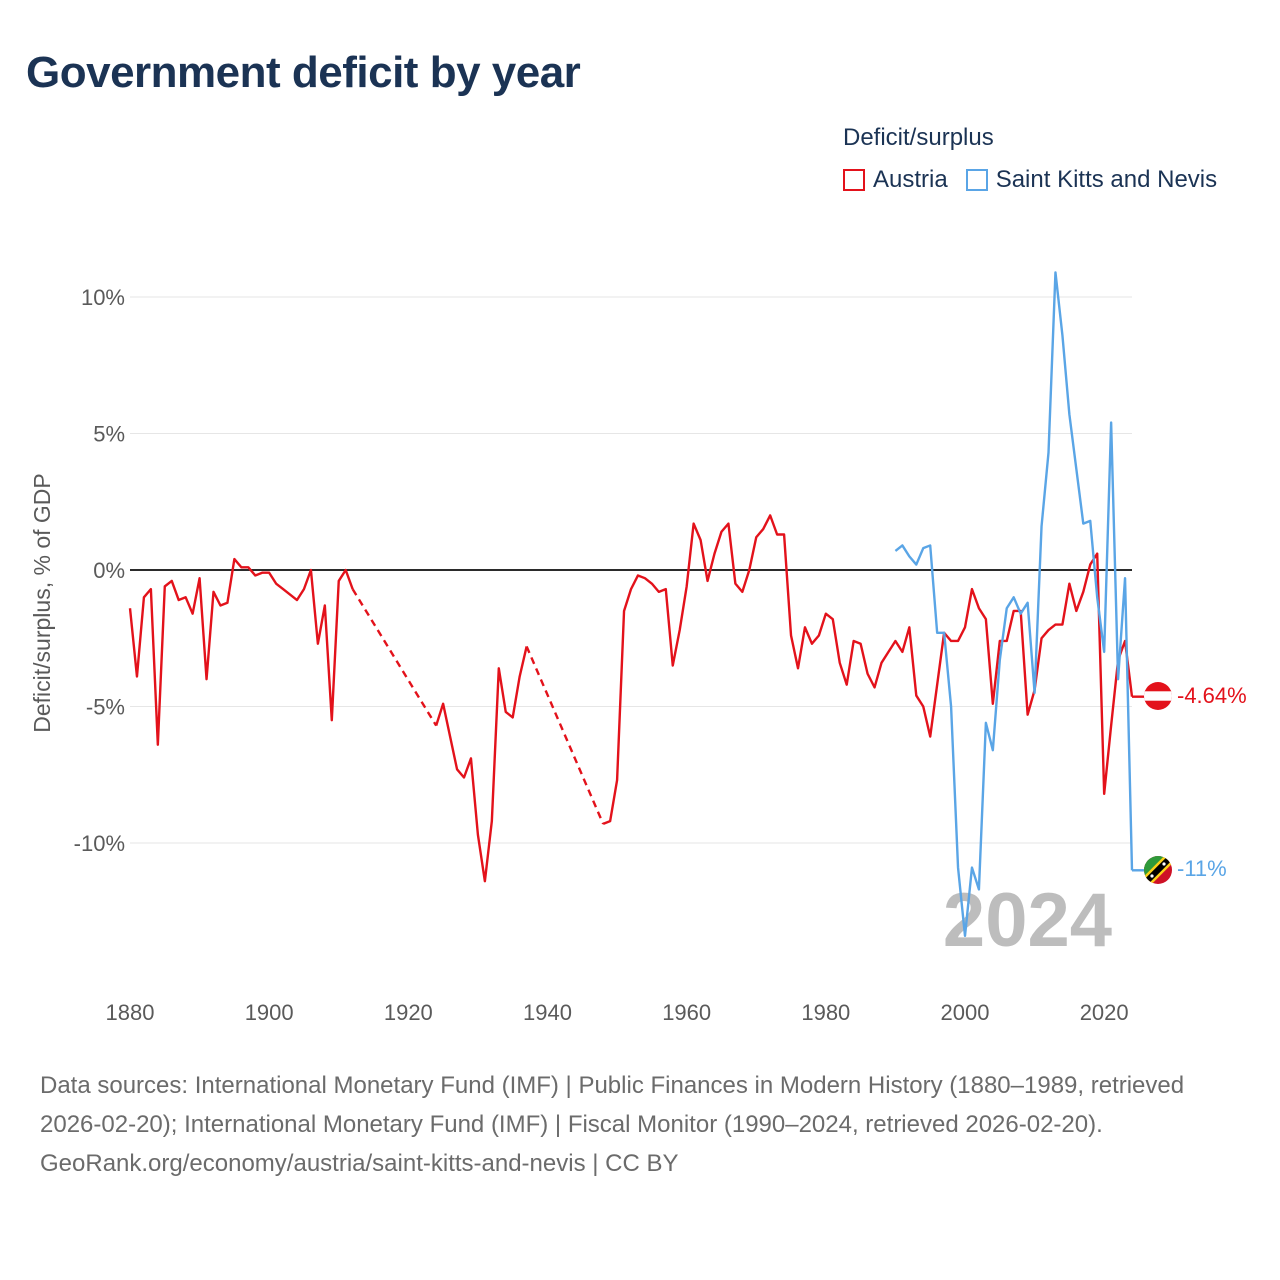 Image resolution: width=1280 pixels, height=1280 pixels. I want to click on saint-kitts-and-nevis-series, so click(1019, 604).